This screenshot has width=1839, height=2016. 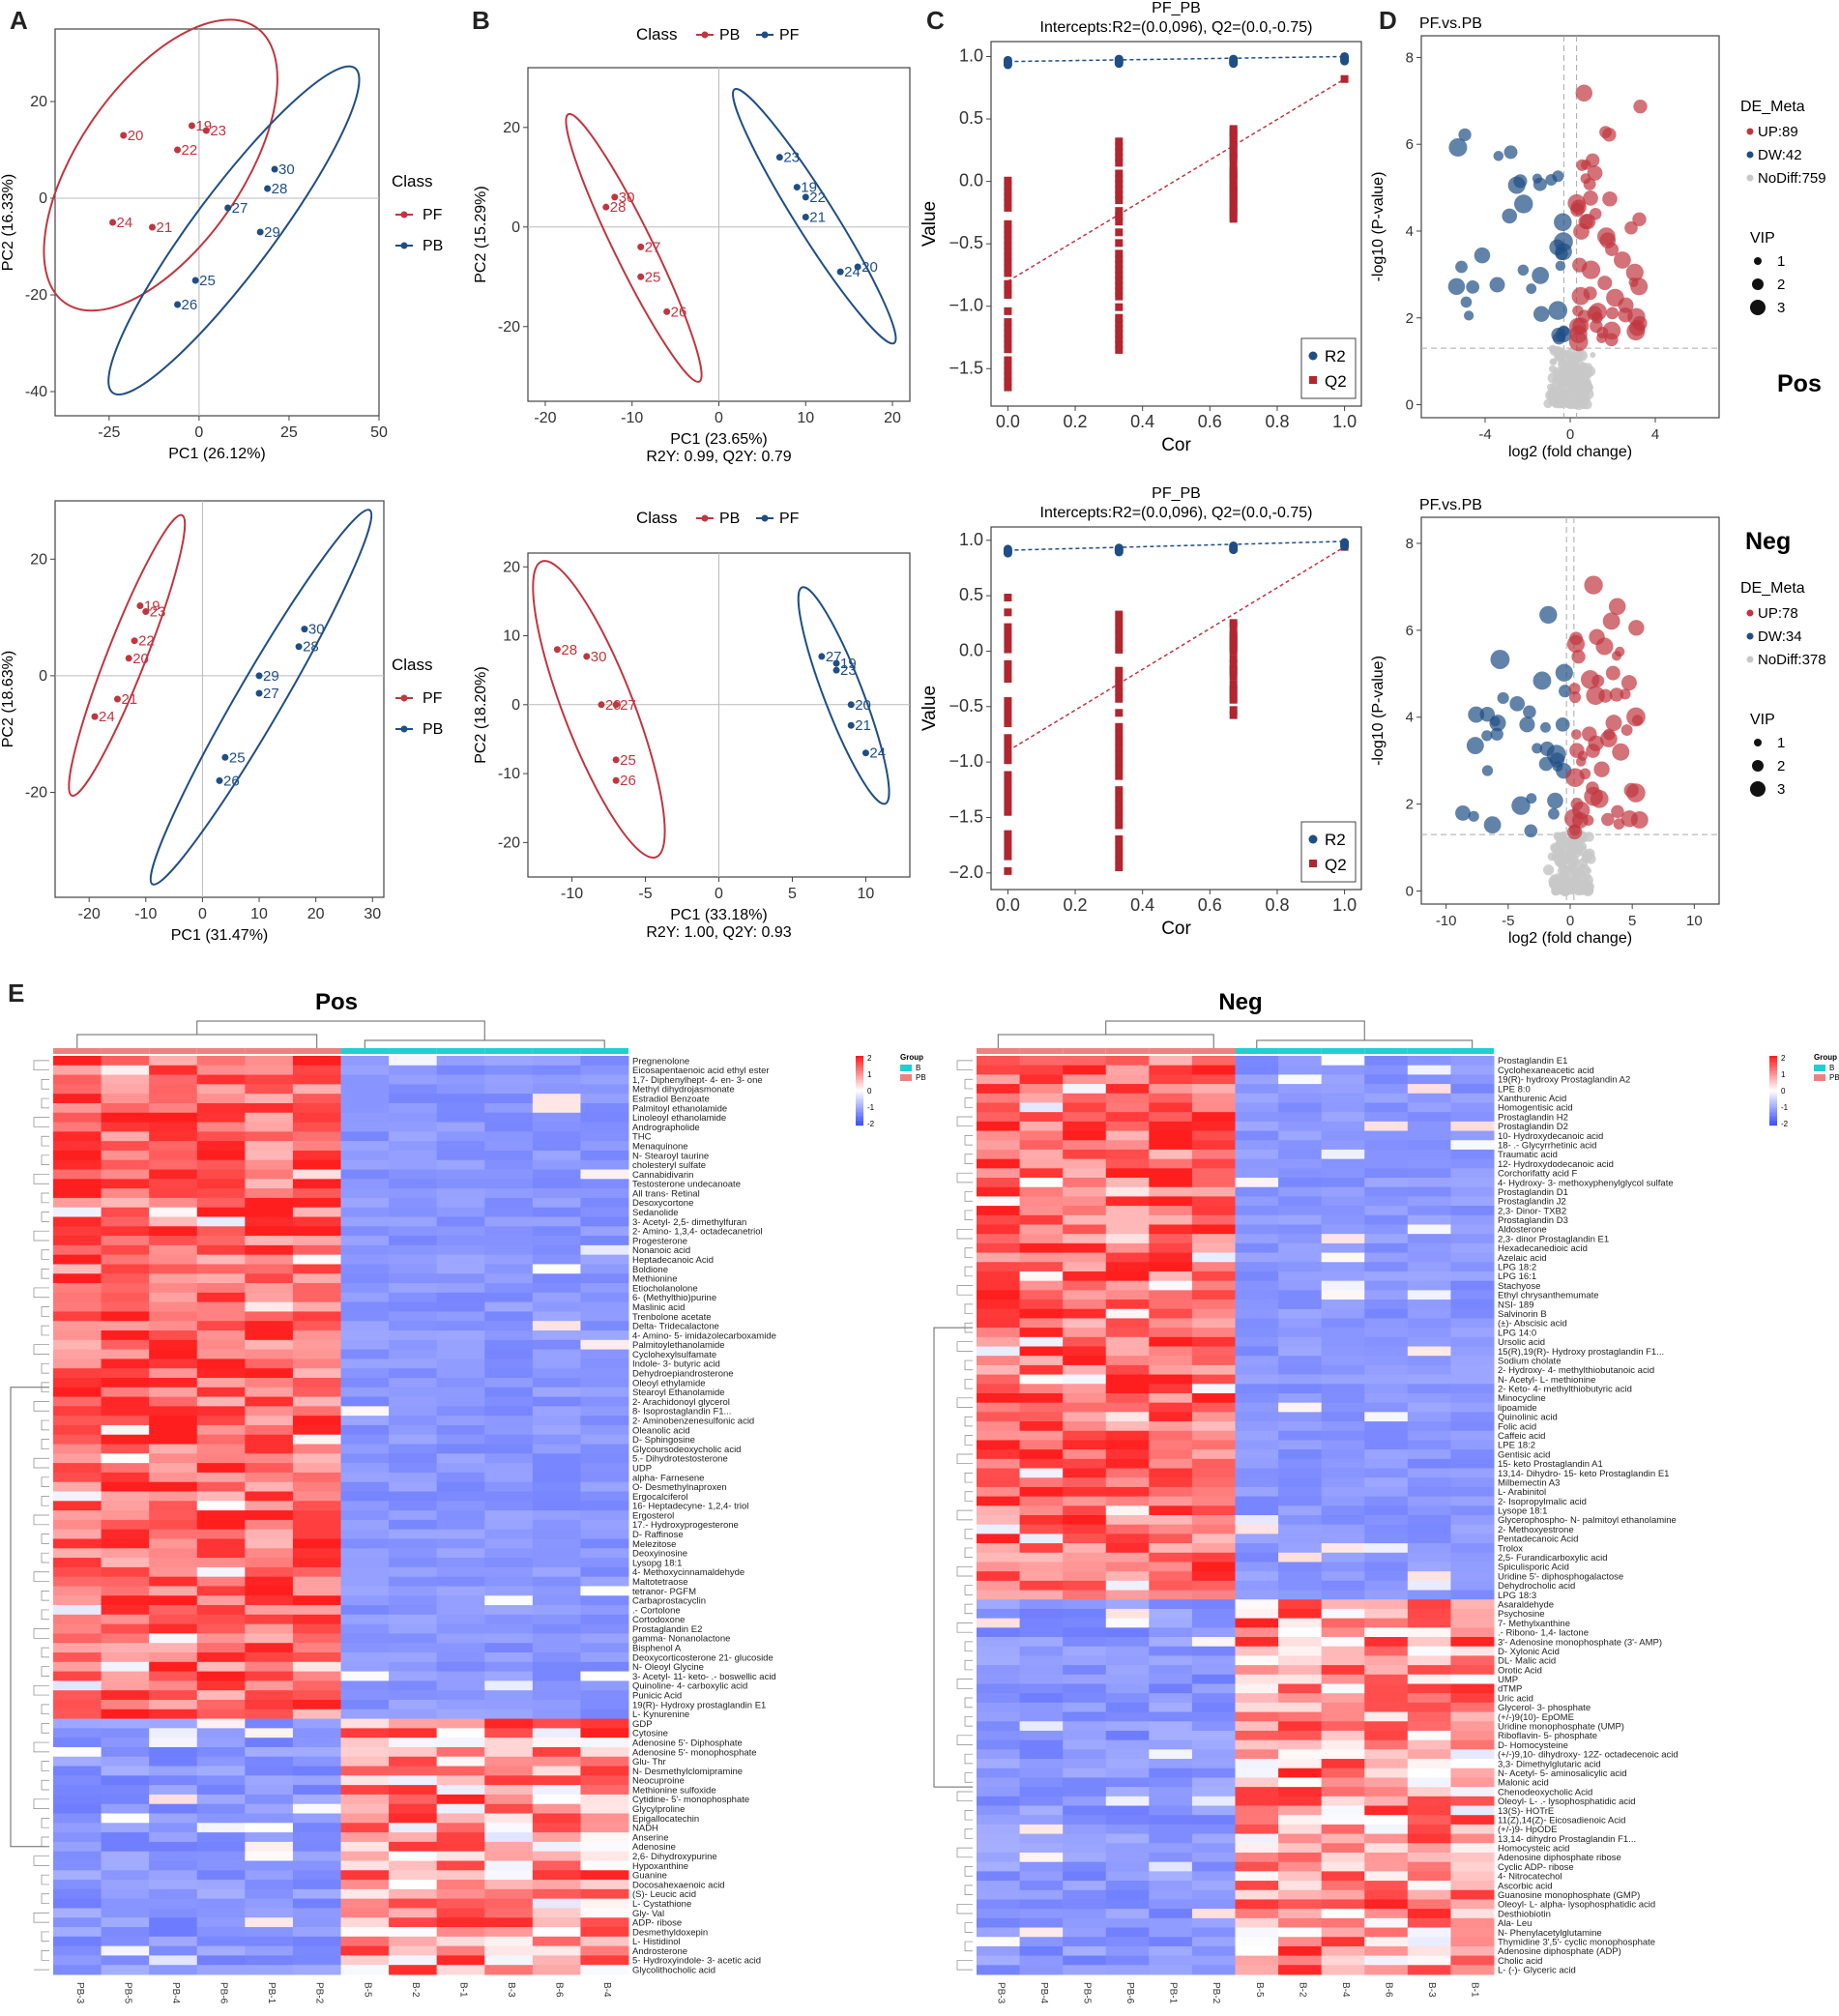 What do you see at coordinates (16, 993) in the screenshot?
I see `panel-label-e: E` at bounding box center [16, 993].